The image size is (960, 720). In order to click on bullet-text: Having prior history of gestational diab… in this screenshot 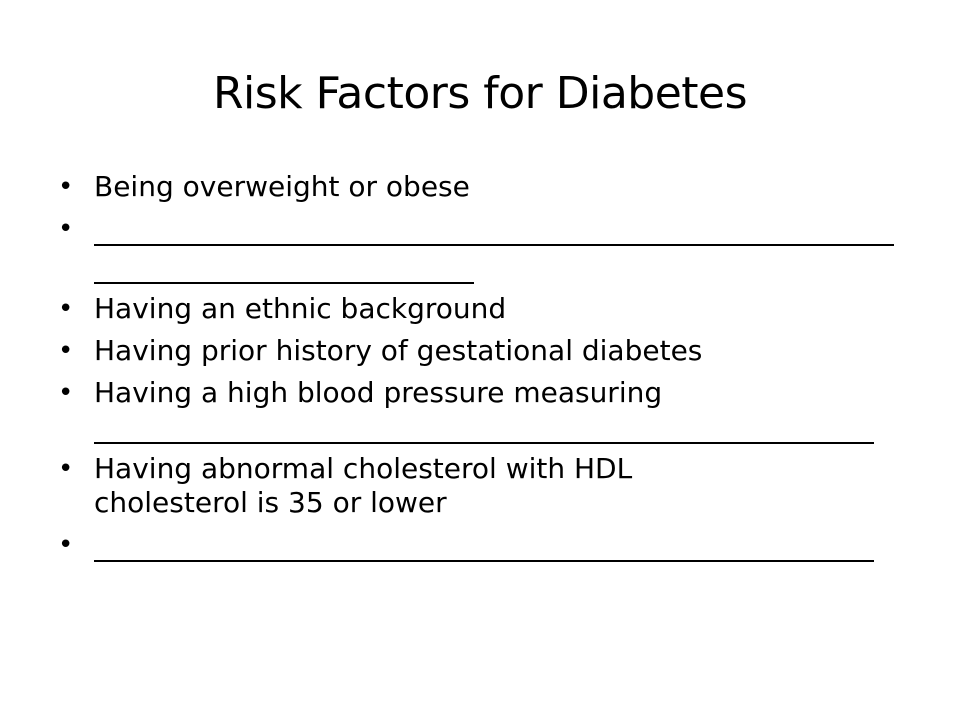, I will do `click(398, 350)`.